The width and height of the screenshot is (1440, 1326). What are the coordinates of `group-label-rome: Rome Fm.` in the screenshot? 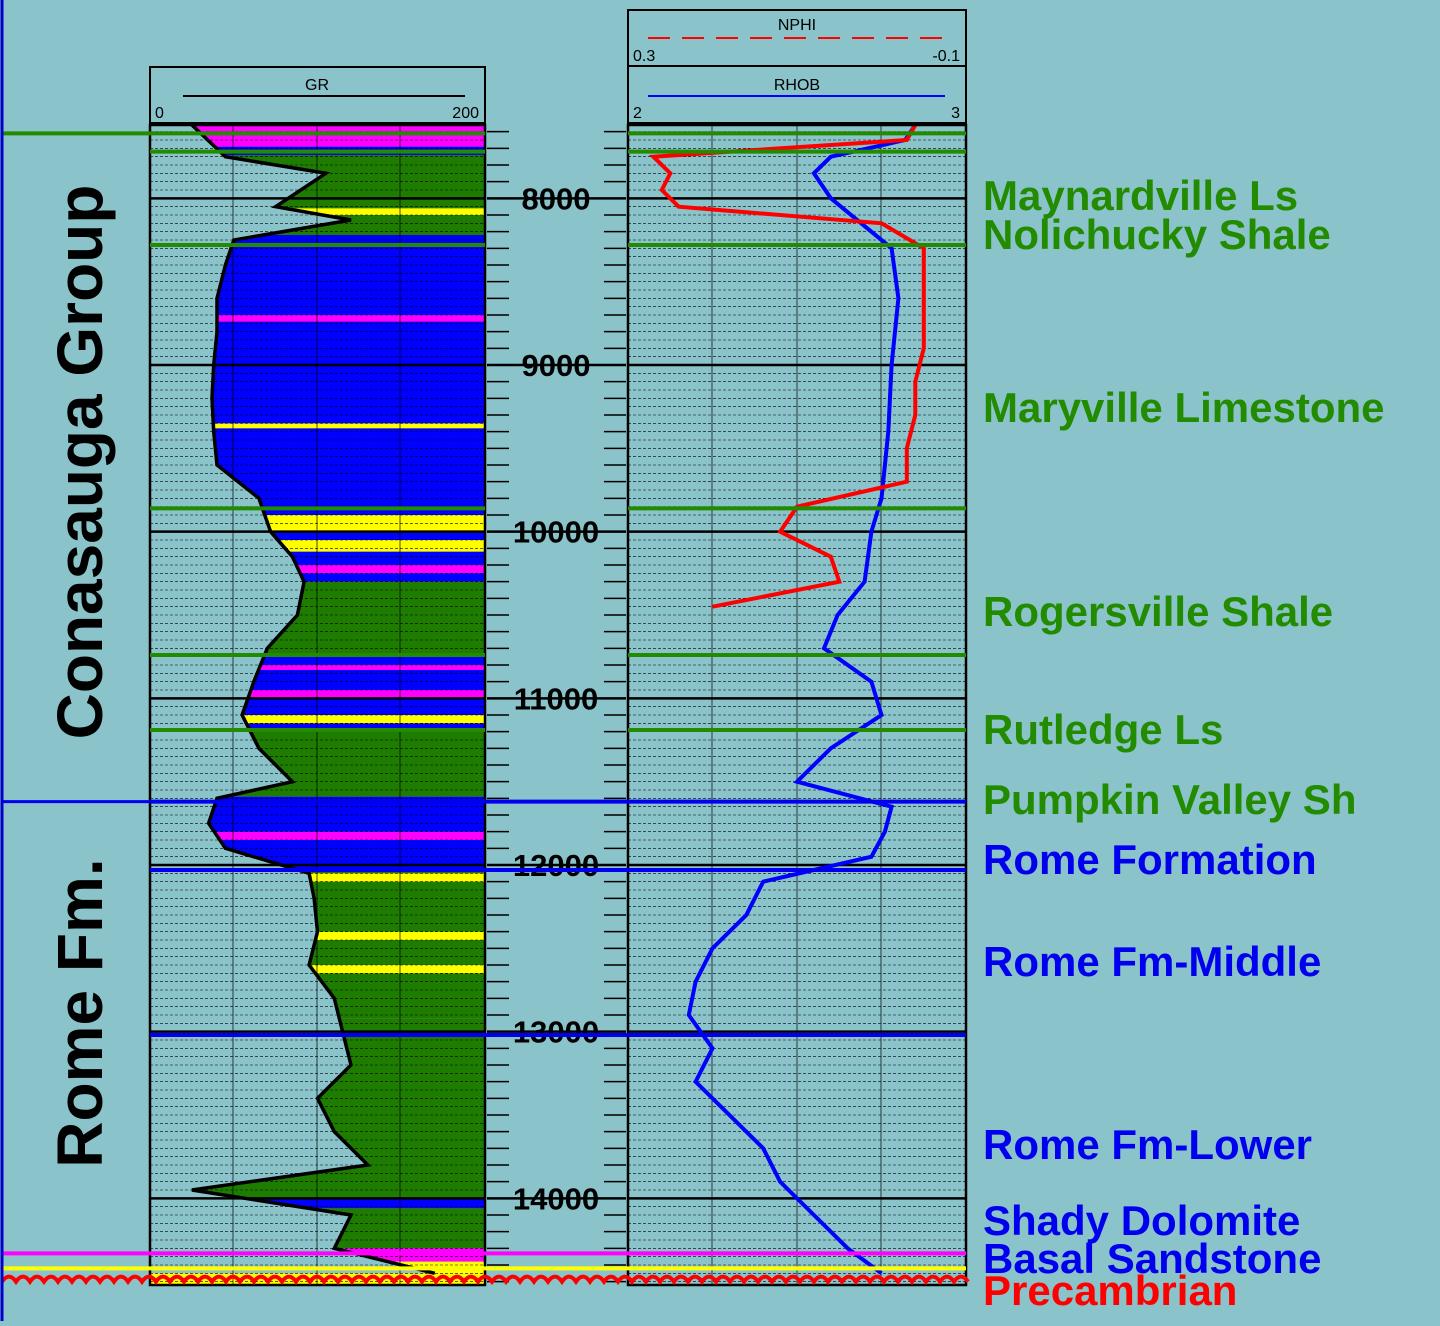 It's located at (80, 1013).